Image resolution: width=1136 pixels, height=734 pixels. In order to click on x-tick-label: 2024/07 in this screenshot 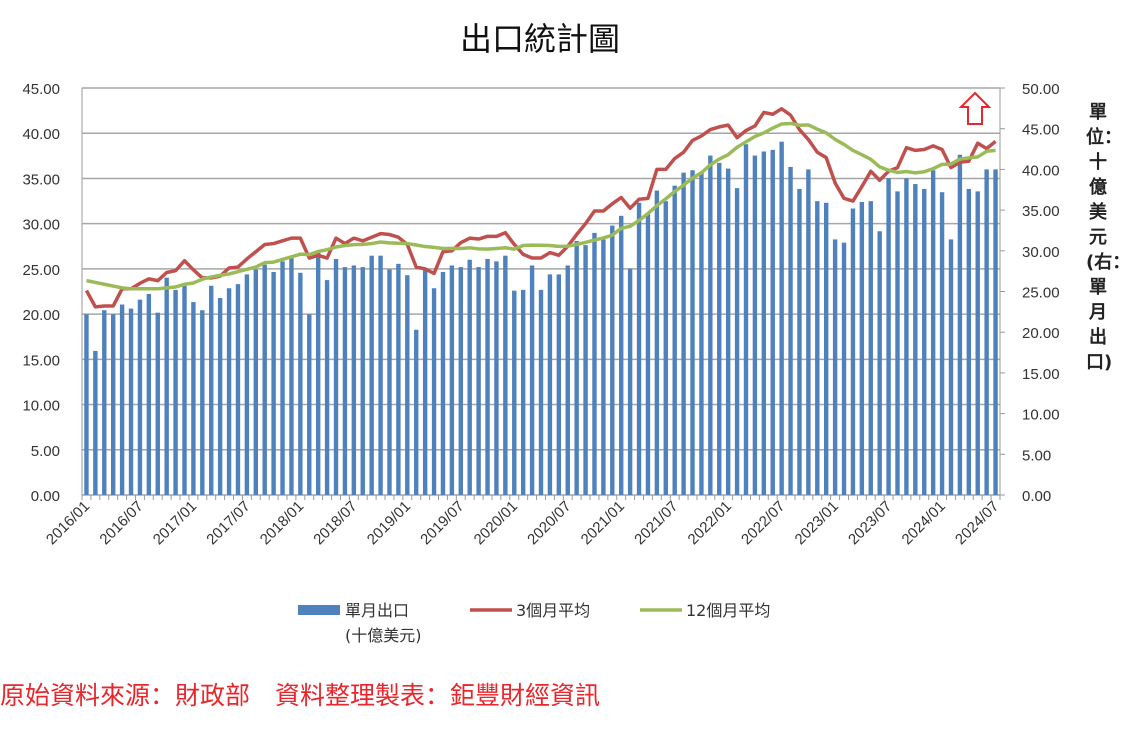, I will do `click(977, 523)`.